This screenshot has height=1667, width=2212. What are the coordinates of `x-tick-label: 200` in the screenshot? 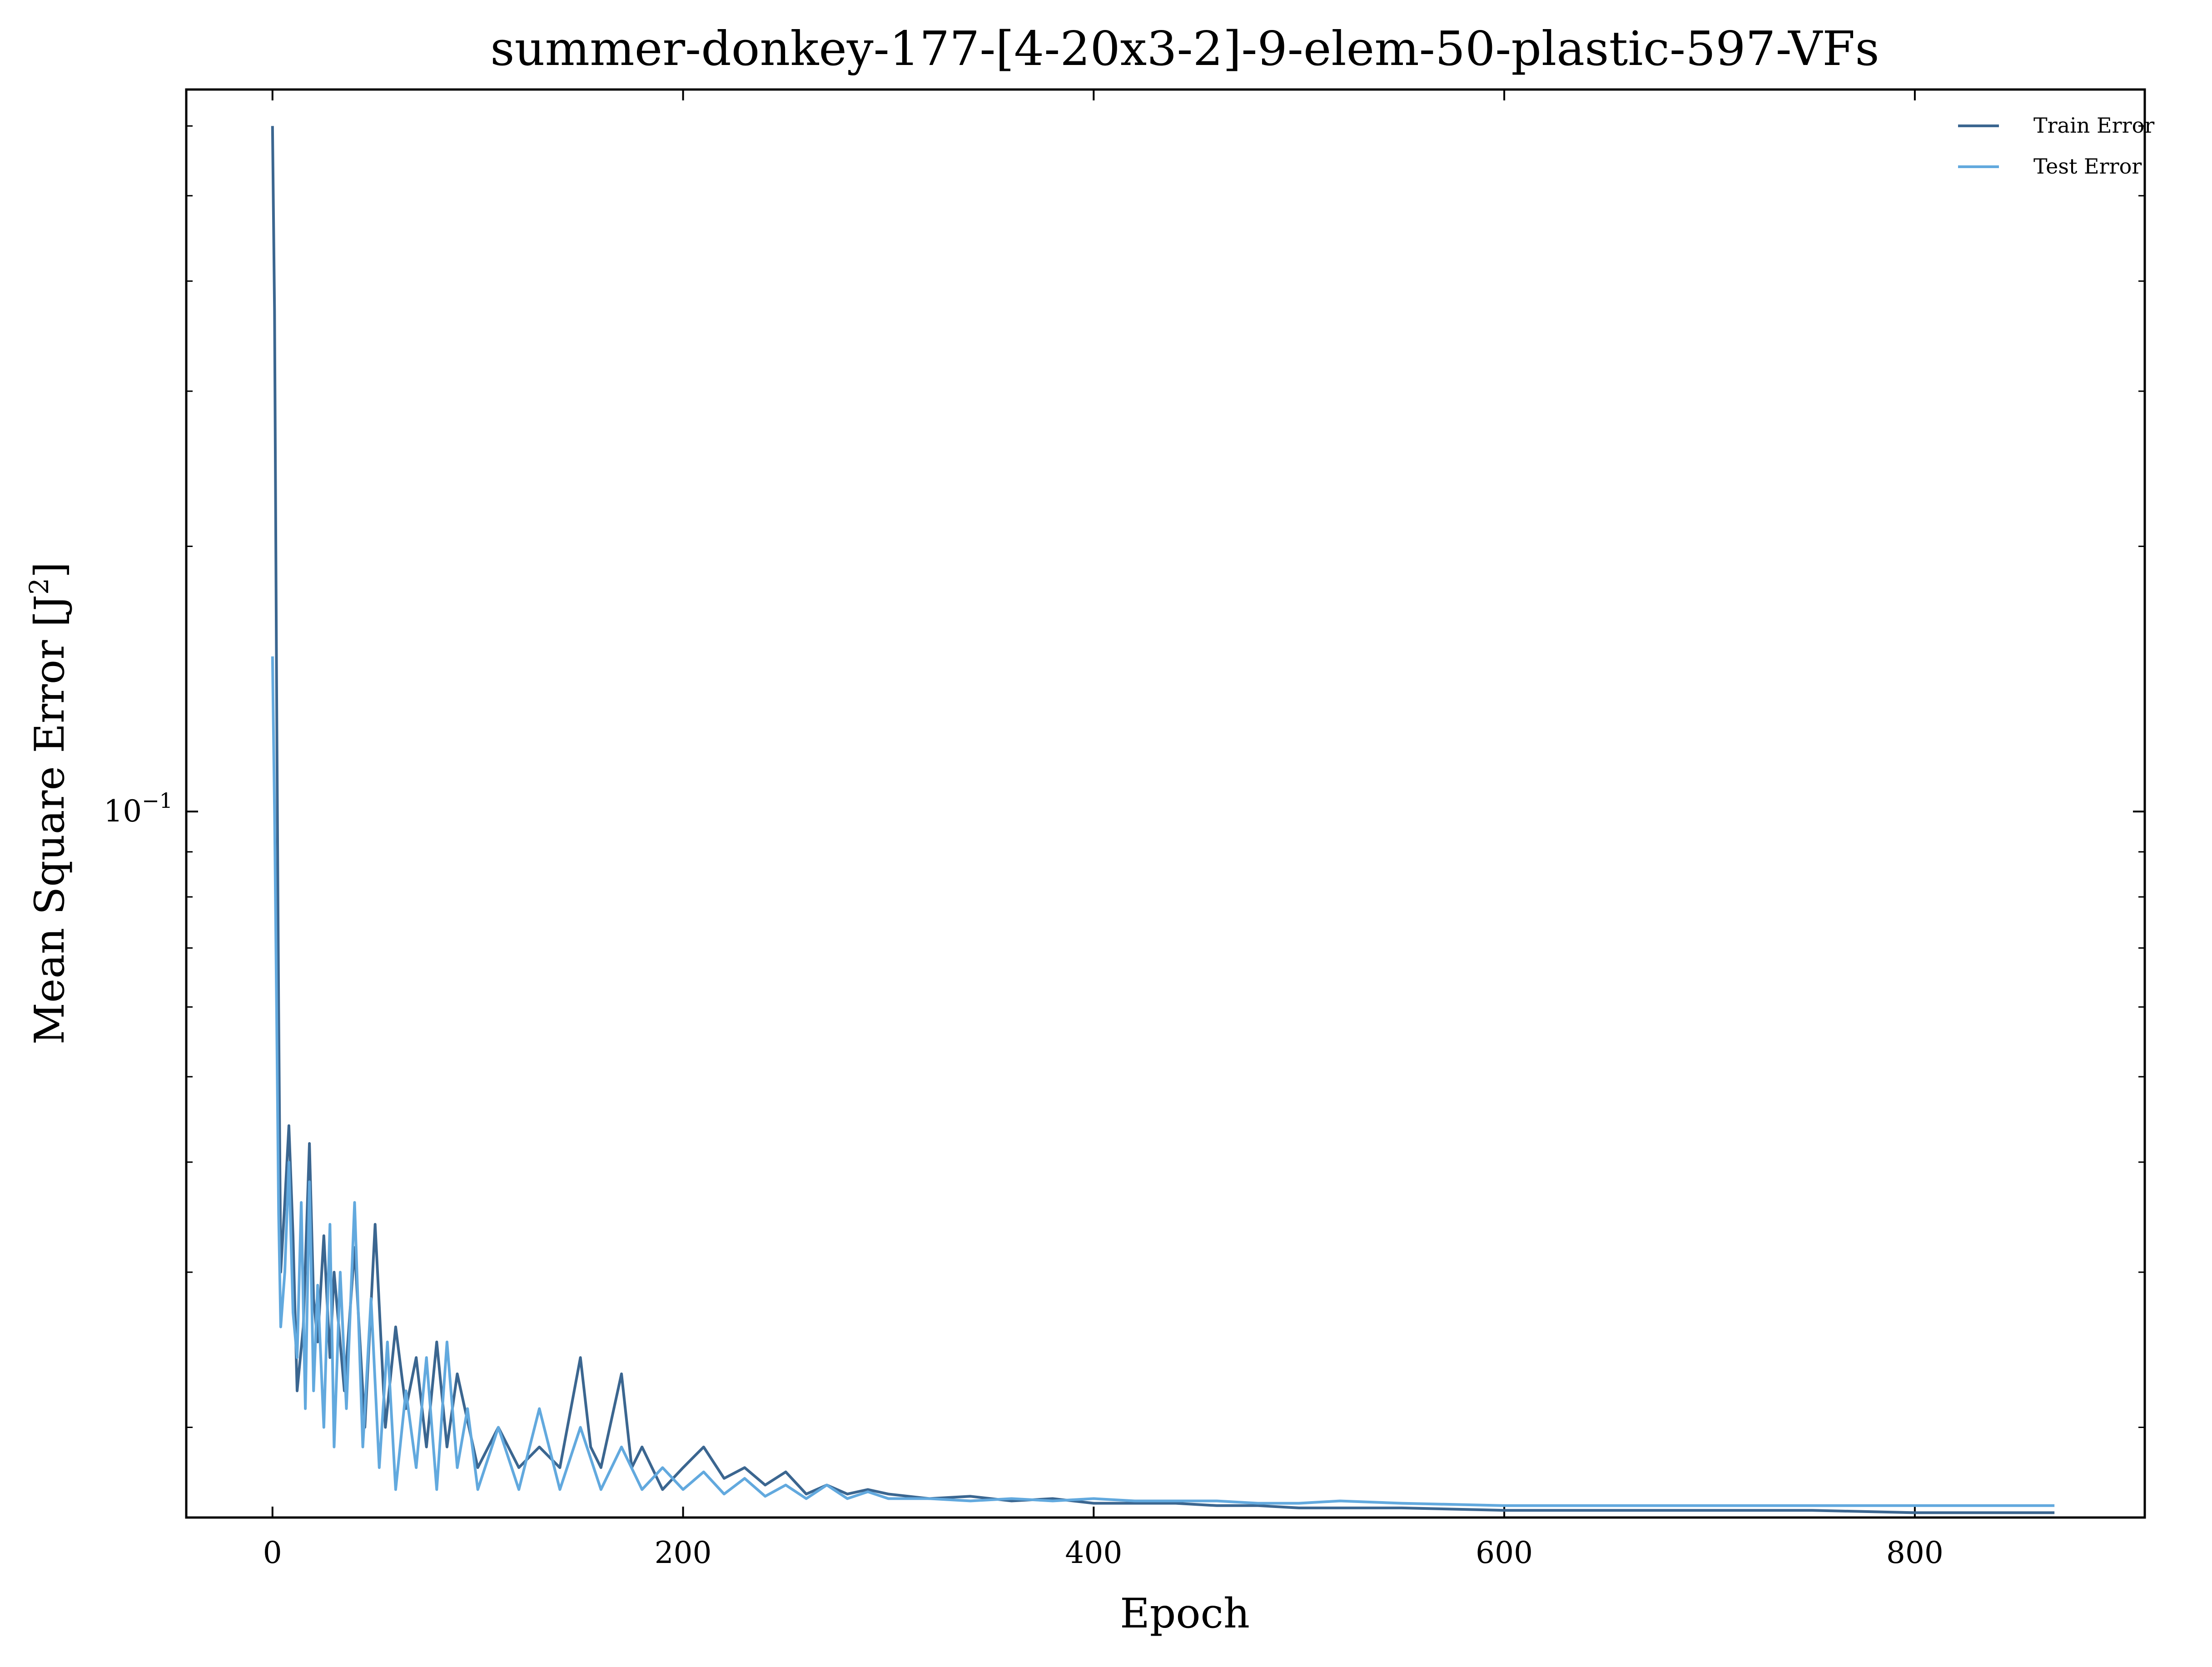 It's located at (683, 1552).